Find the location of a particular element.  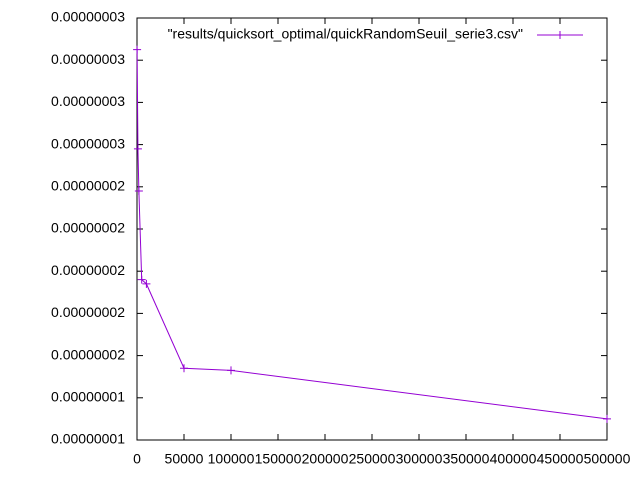

x-tick-label: 150000 is located at coordinates (278, 459).